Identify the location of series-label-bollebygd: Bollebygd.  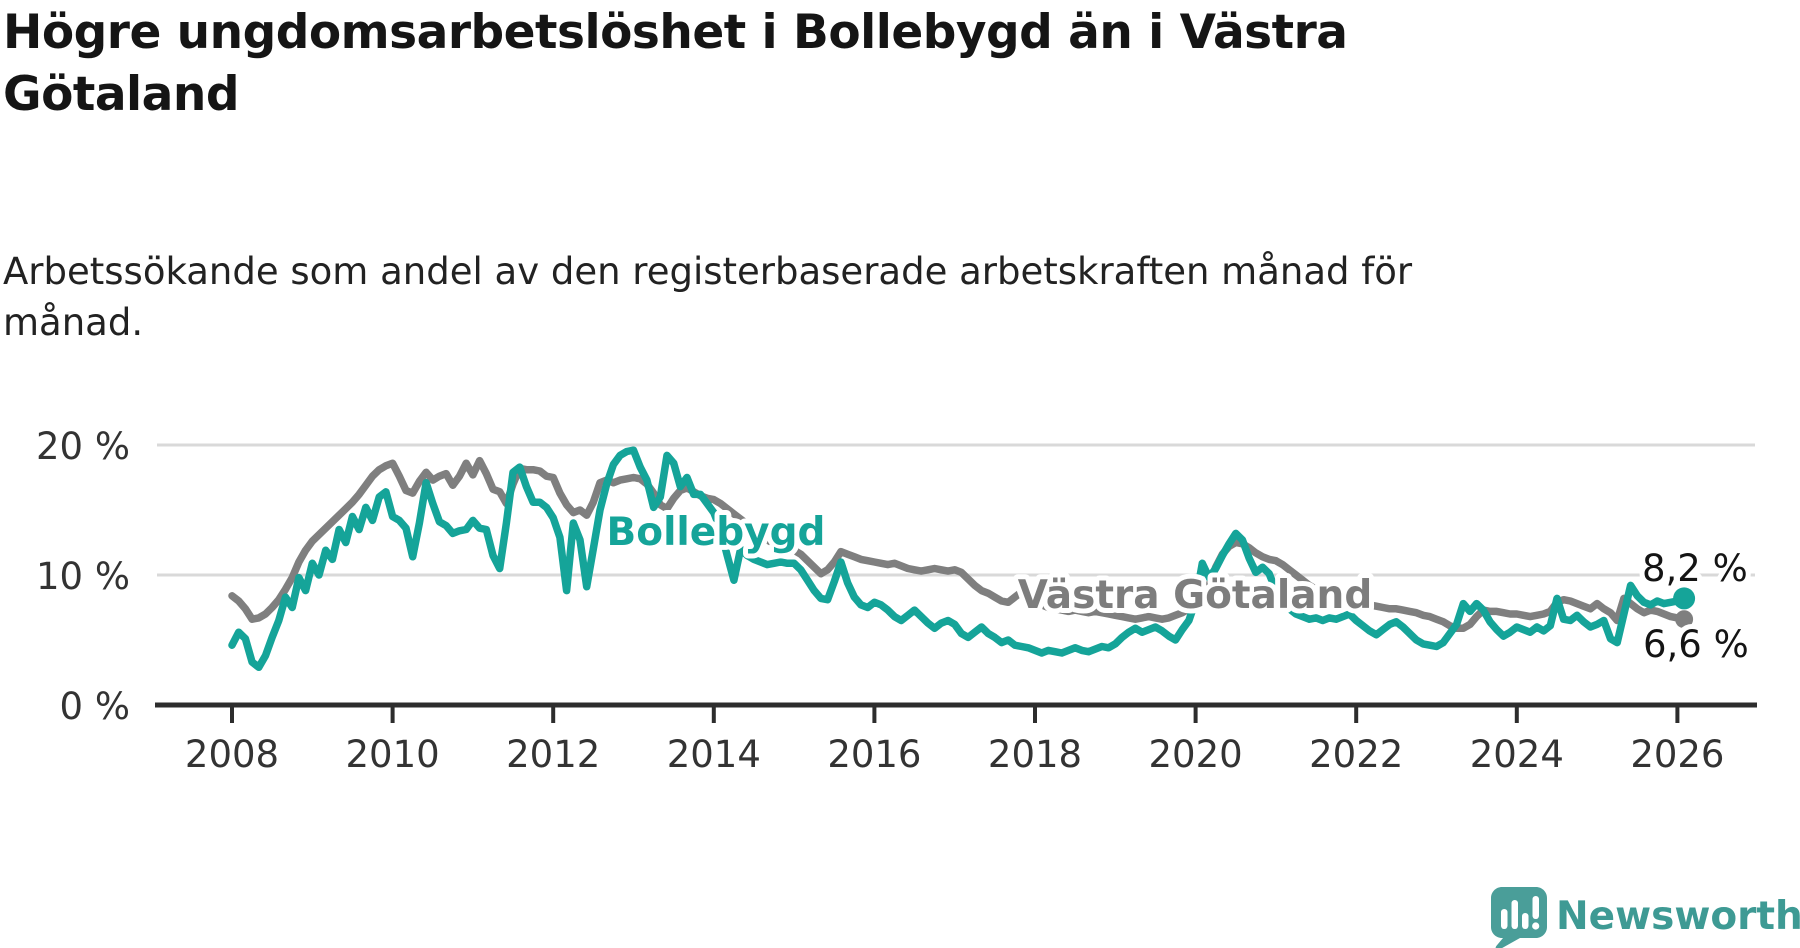
(716, 532).